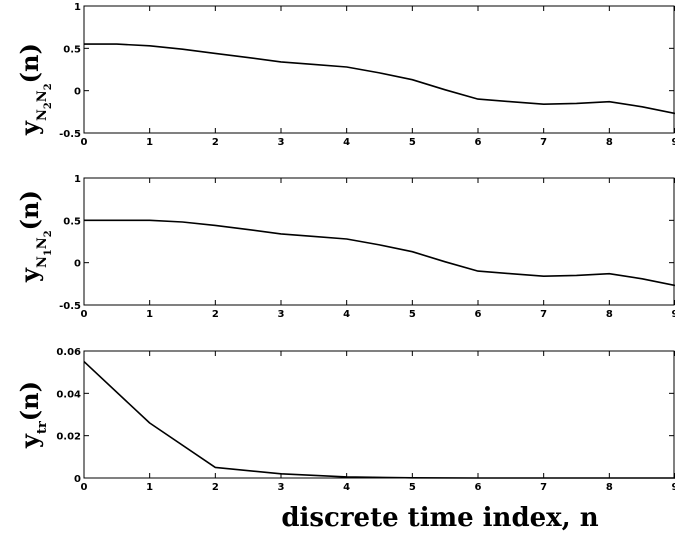  I want to click on panel-2-ylabel-sub2: 1, so click(48, 252).